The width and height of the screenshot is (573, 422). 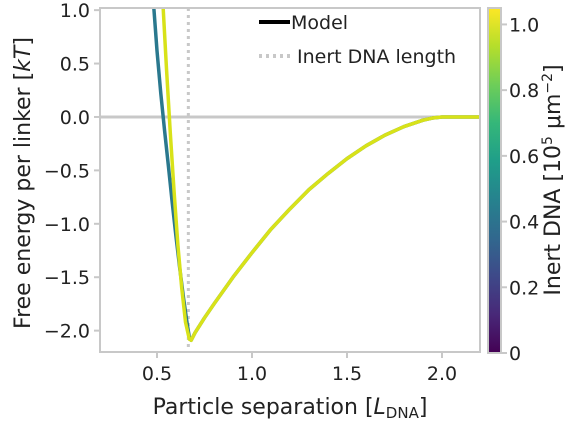 I want to click on colorbar-tick-label: 0.6, so click(x=524, y=157).